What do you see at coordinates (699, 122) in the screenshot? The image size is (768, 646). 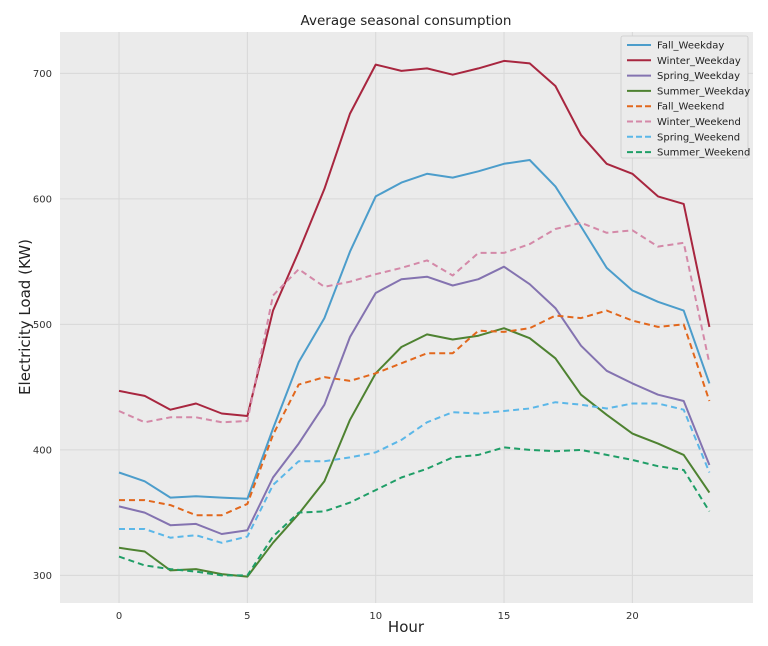 I see `legend-label: Winter_Weekend` at bounding box center [699, 122].